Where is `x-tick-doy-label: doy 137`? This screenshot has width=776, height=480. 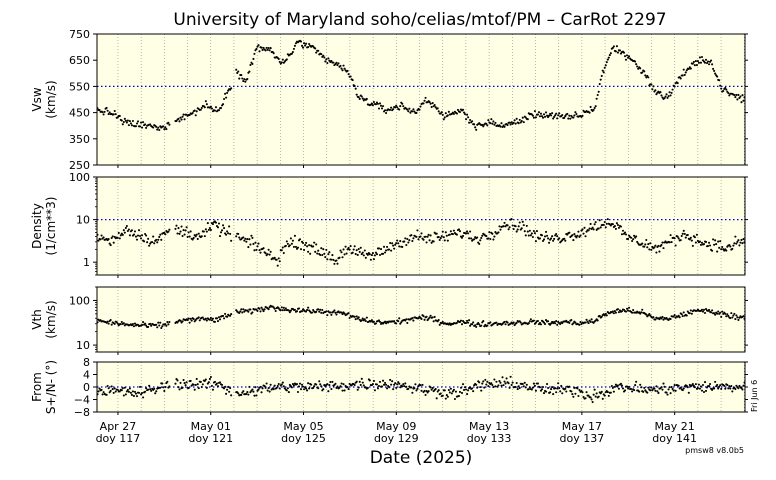 x-tick-doy-label: doy 137 is located at coordinates (582, 438).